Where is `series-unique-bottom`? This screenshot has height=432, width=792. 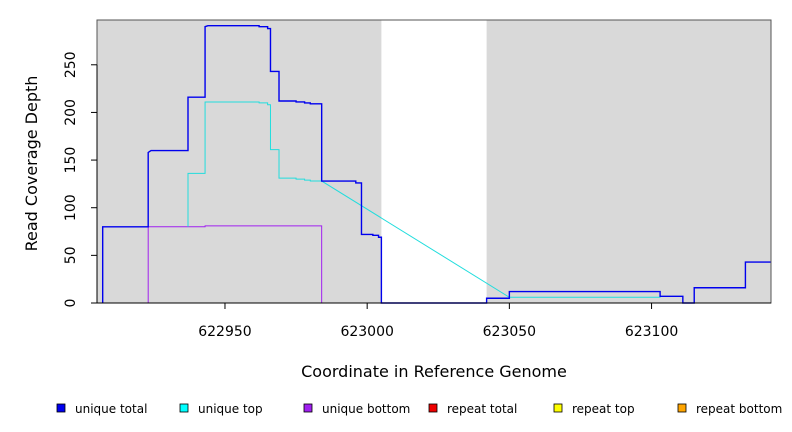
series-unique-bottom is located at coordinates (235, 264).